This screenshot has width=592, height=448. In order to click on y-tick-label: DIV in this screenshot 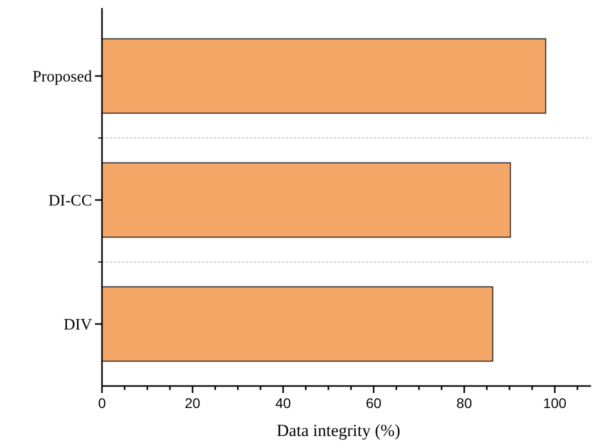, I will do `click(78, 325)`.